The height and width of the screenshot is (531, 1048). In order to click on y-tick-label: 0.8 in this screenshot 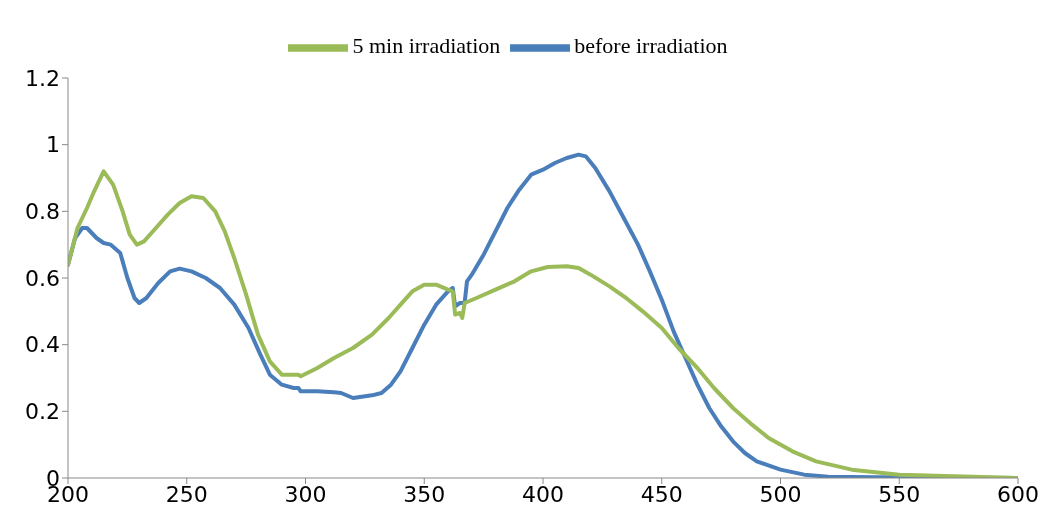, I will do `click(42, 212)`.